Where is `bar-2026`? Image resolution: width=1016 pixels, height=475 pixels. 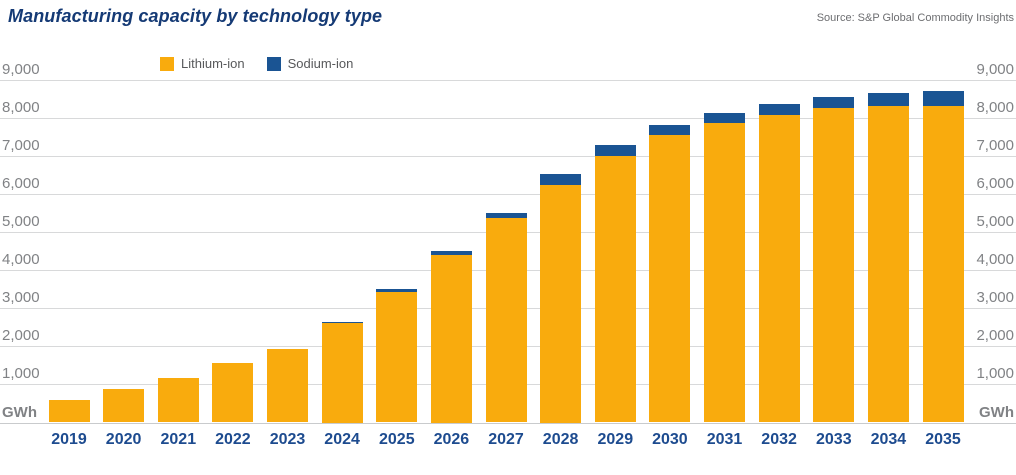 bar-2026 is located at coordinates (451, 337).